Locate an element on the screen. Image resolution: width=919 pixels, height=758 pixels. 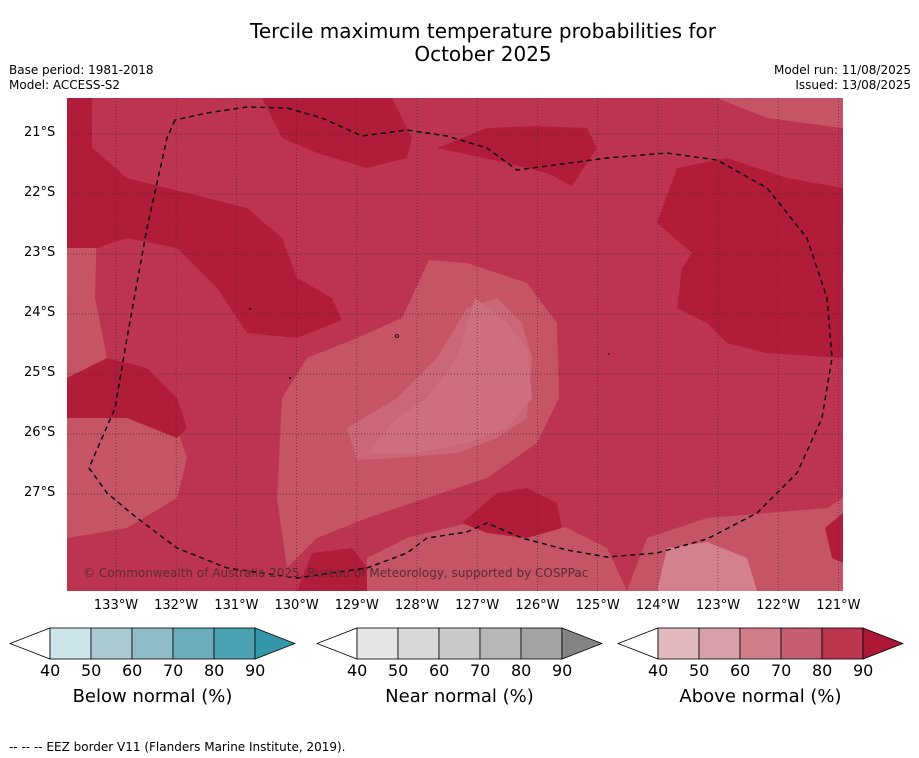
region-dark-north is located at coordinates (337, 133).